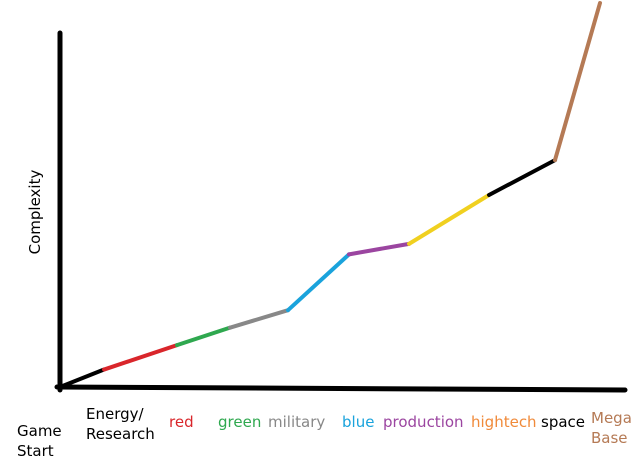 This screenshot has height=474, width=639. I want to click on x-tick-label: Game Start, so click(39, 441).